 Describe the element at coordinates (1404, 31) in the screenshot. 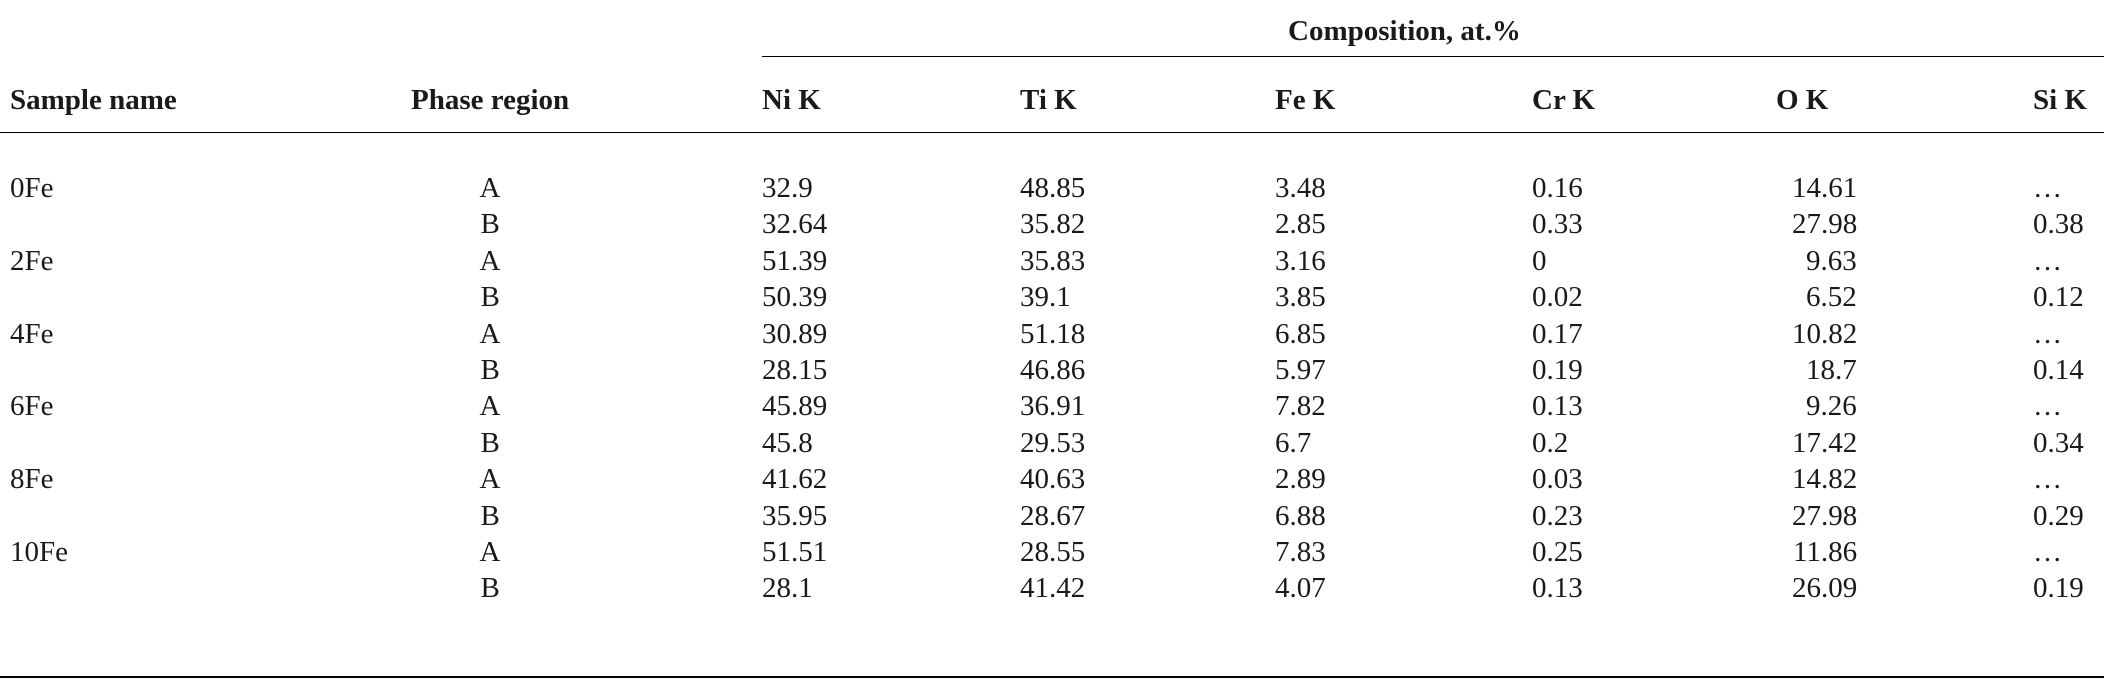

I see `group-header: Composition, at.%` at that location.